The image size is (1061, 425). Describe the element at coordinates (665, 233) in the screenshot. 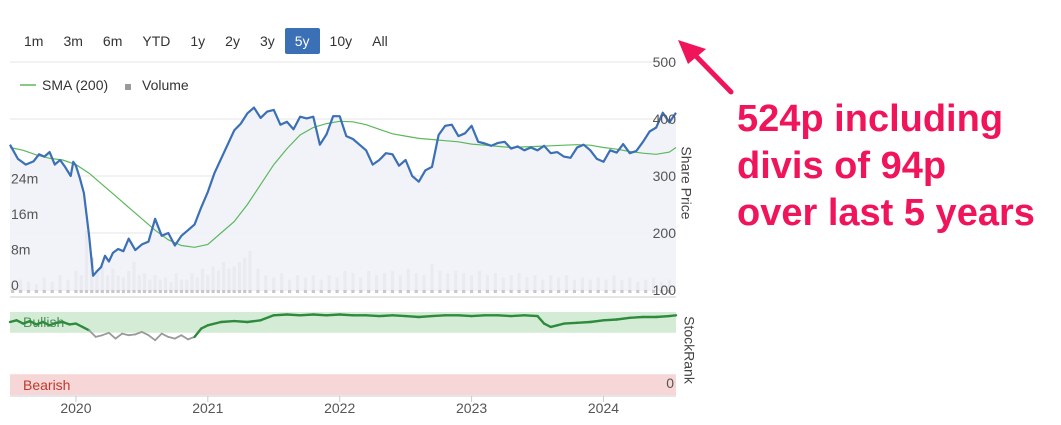

I see `price-tick-label: 200` at that location.